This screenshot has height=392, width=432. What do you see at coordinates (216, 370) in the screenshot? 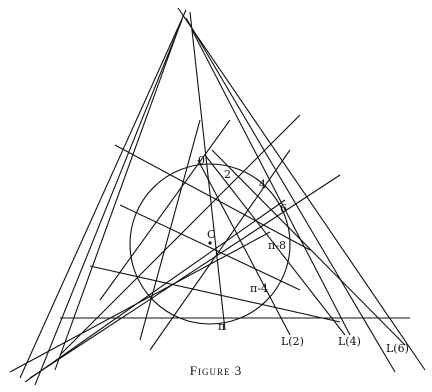
I see `figure-caption: Figure 3` at bounding box center [216, 370].